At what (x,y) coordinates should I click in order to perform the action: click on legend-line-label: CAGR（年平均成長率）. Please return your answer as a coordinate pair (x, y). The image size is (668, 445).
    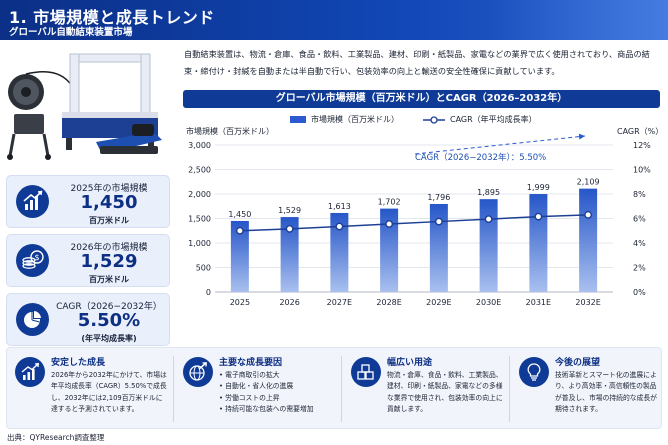
    Looking at the image, I should click on (493, 119).